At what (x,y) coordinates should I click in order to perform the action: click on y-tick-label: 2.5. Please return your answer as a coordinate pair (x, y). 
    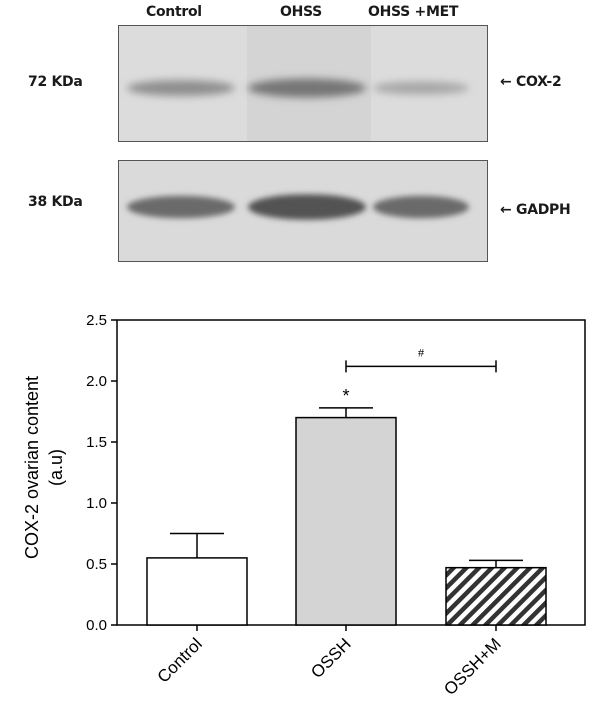
    Looking at the image, I should click on (96, 320).